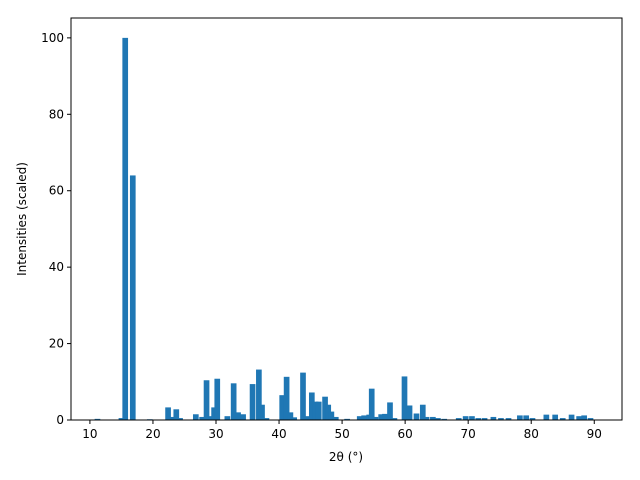 This screenshot has height=480, width=640. Describe the element at coordinates (278, 434) in the screenshot. I see `x-tick-label: 40` at that location.